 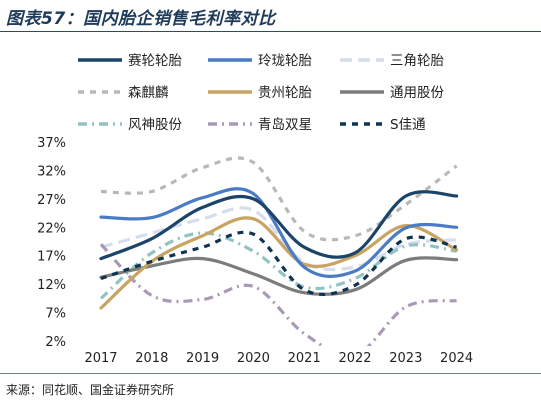 What do you see at coordinates (55, 314) in the screenshot?
I see `y-tick-label: 7%` at bounding box center [55, 314].